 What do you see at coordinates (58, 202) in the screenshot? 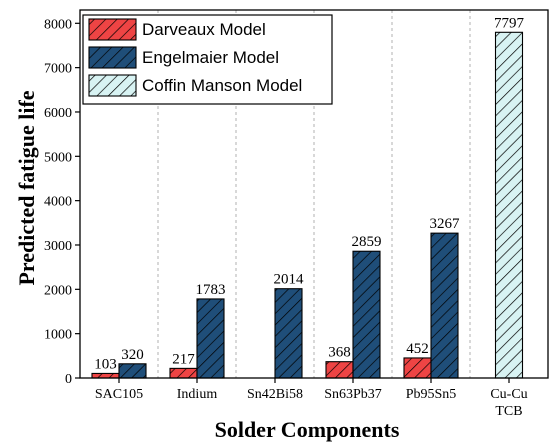
I see `y-tick-label: 4000` at bounding box center [58, 202].